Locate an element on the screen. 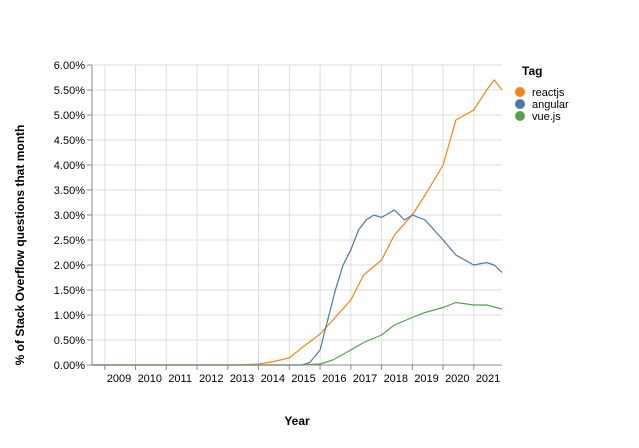 The image size is (639, 448). y-tick-label: 0.00% is located at coordinates (69, 366).